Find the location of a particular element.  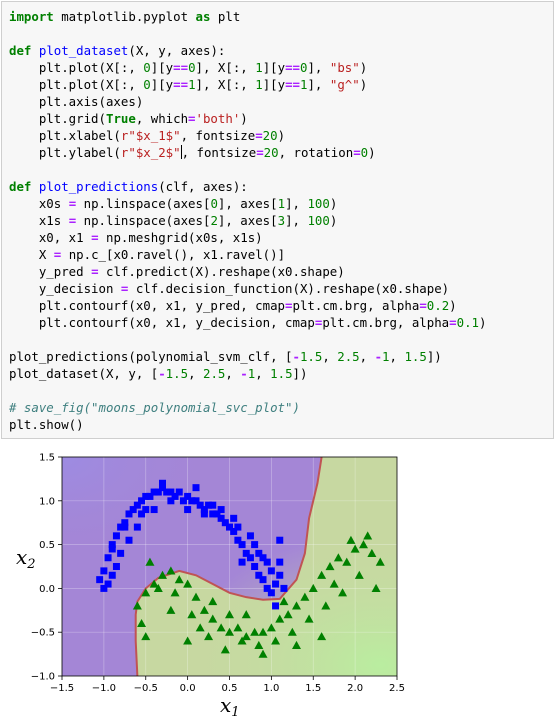

code-token: , fontsize is located at coordinates (219, 152).